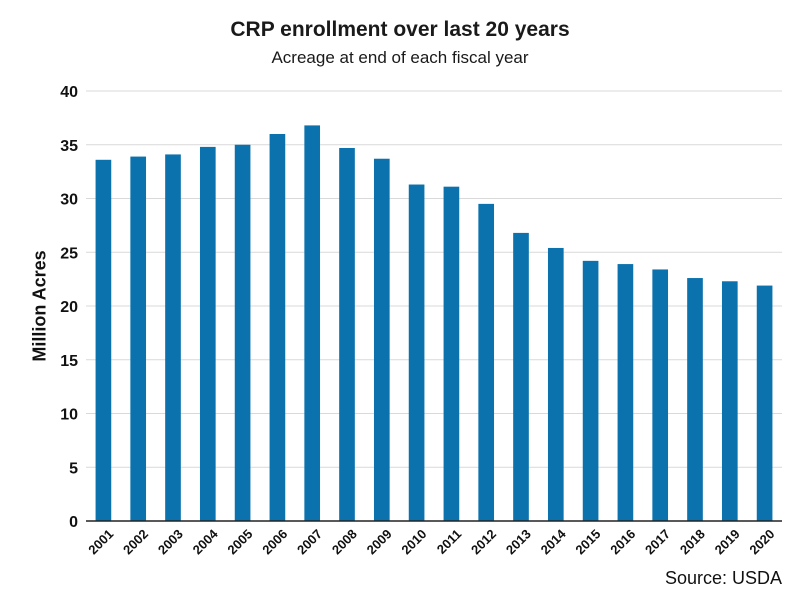 This screenshot has width=800, height=600. I want to click on x-tick-label: 2008, so click(344, 541).